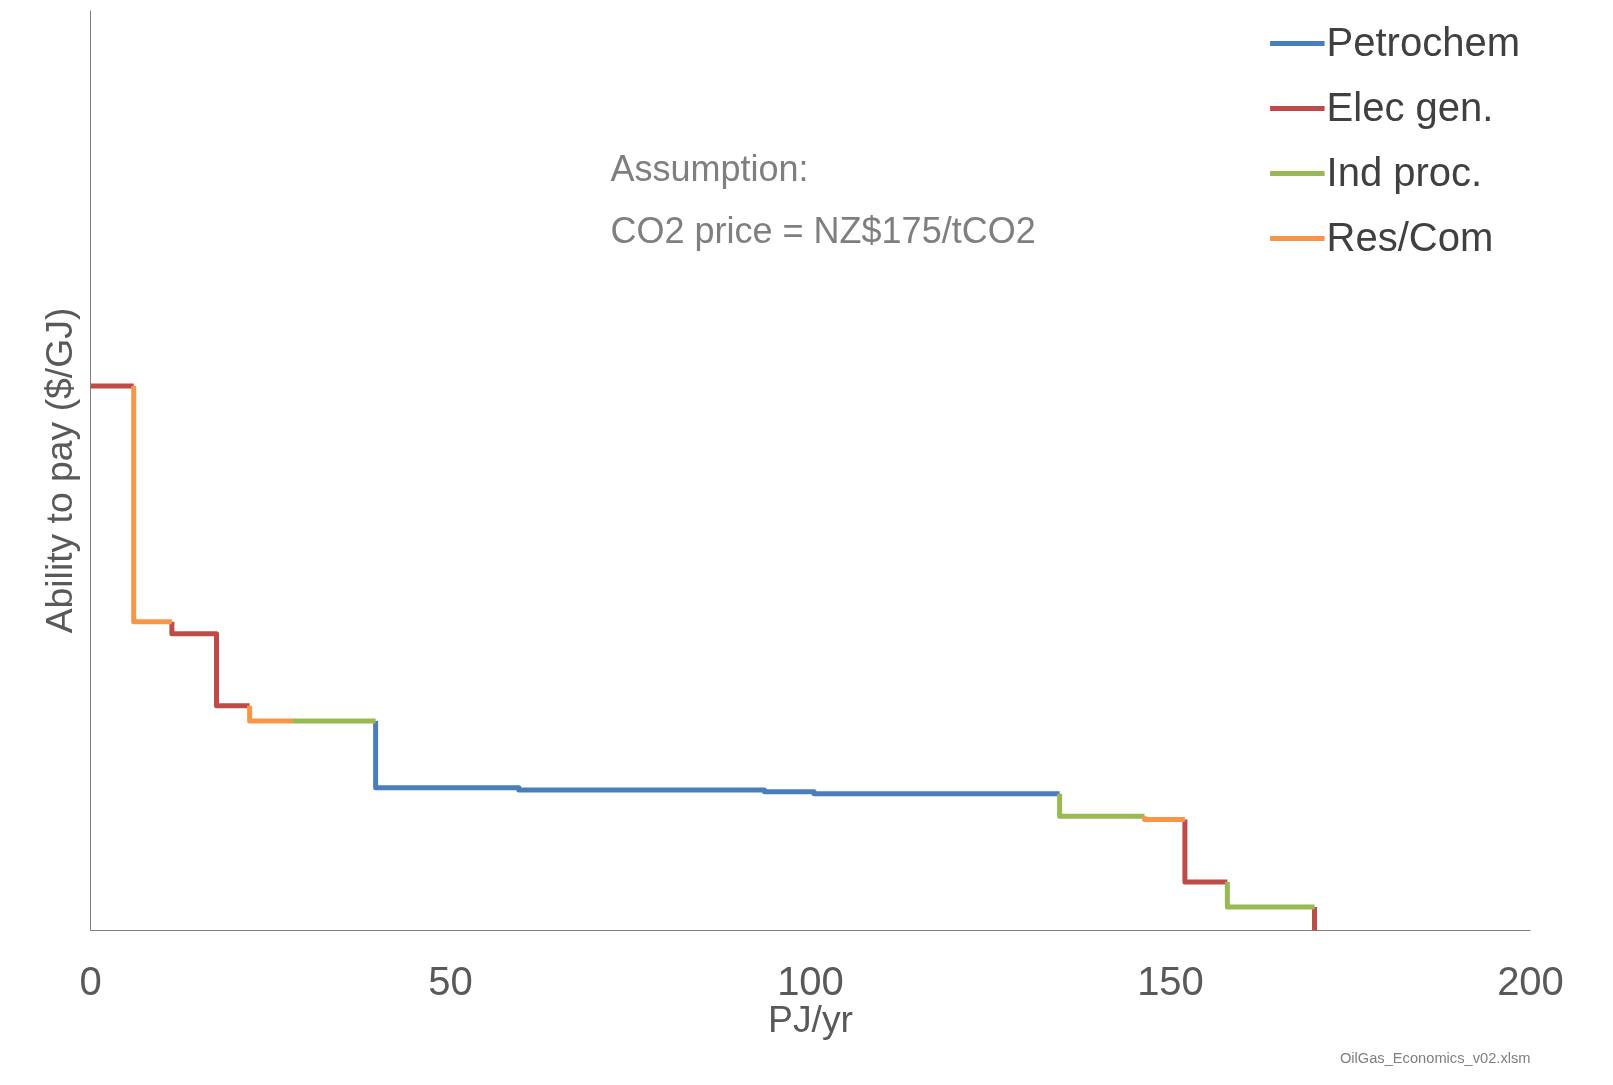 The height and width of the screenshot is (1085, 1613). What do you see at coordinates (1404, 172) in the screenshot?
I see `legend-label: Ind proc.` at bounding box center [1404, 172].